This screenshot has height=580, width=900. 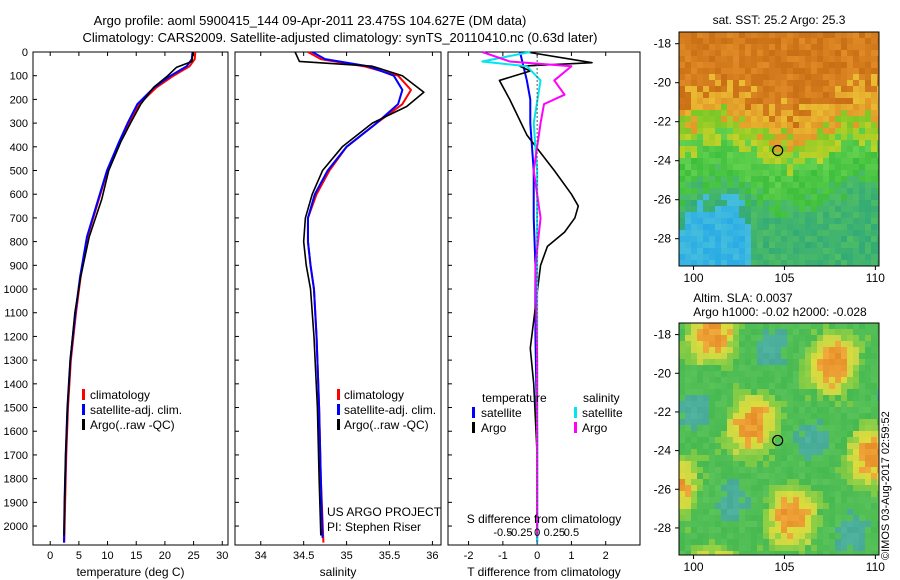 What do you see at coordinates (355, 294) in the screenshot?
I see `series-line-satellite-adj-clim-` at bounding box center [355, 294].